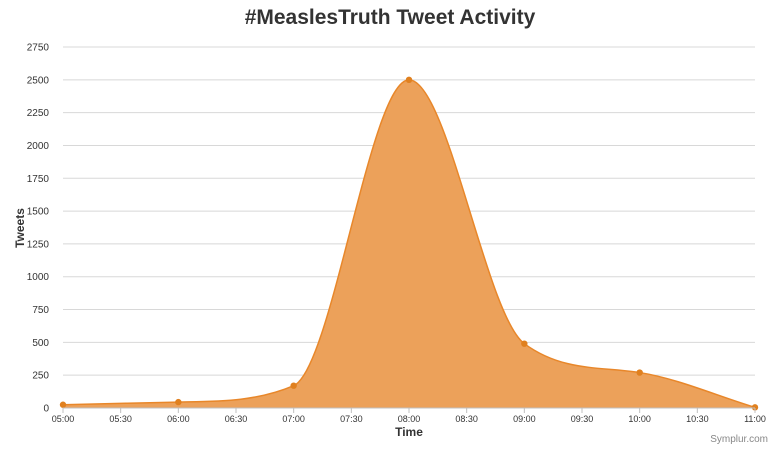 Image resolution: width=780 pixels, height=451 pixels. Describe the element at coordinates (20, 228) in the screenshot. I see `y-axis-title: Tweets` at that location.